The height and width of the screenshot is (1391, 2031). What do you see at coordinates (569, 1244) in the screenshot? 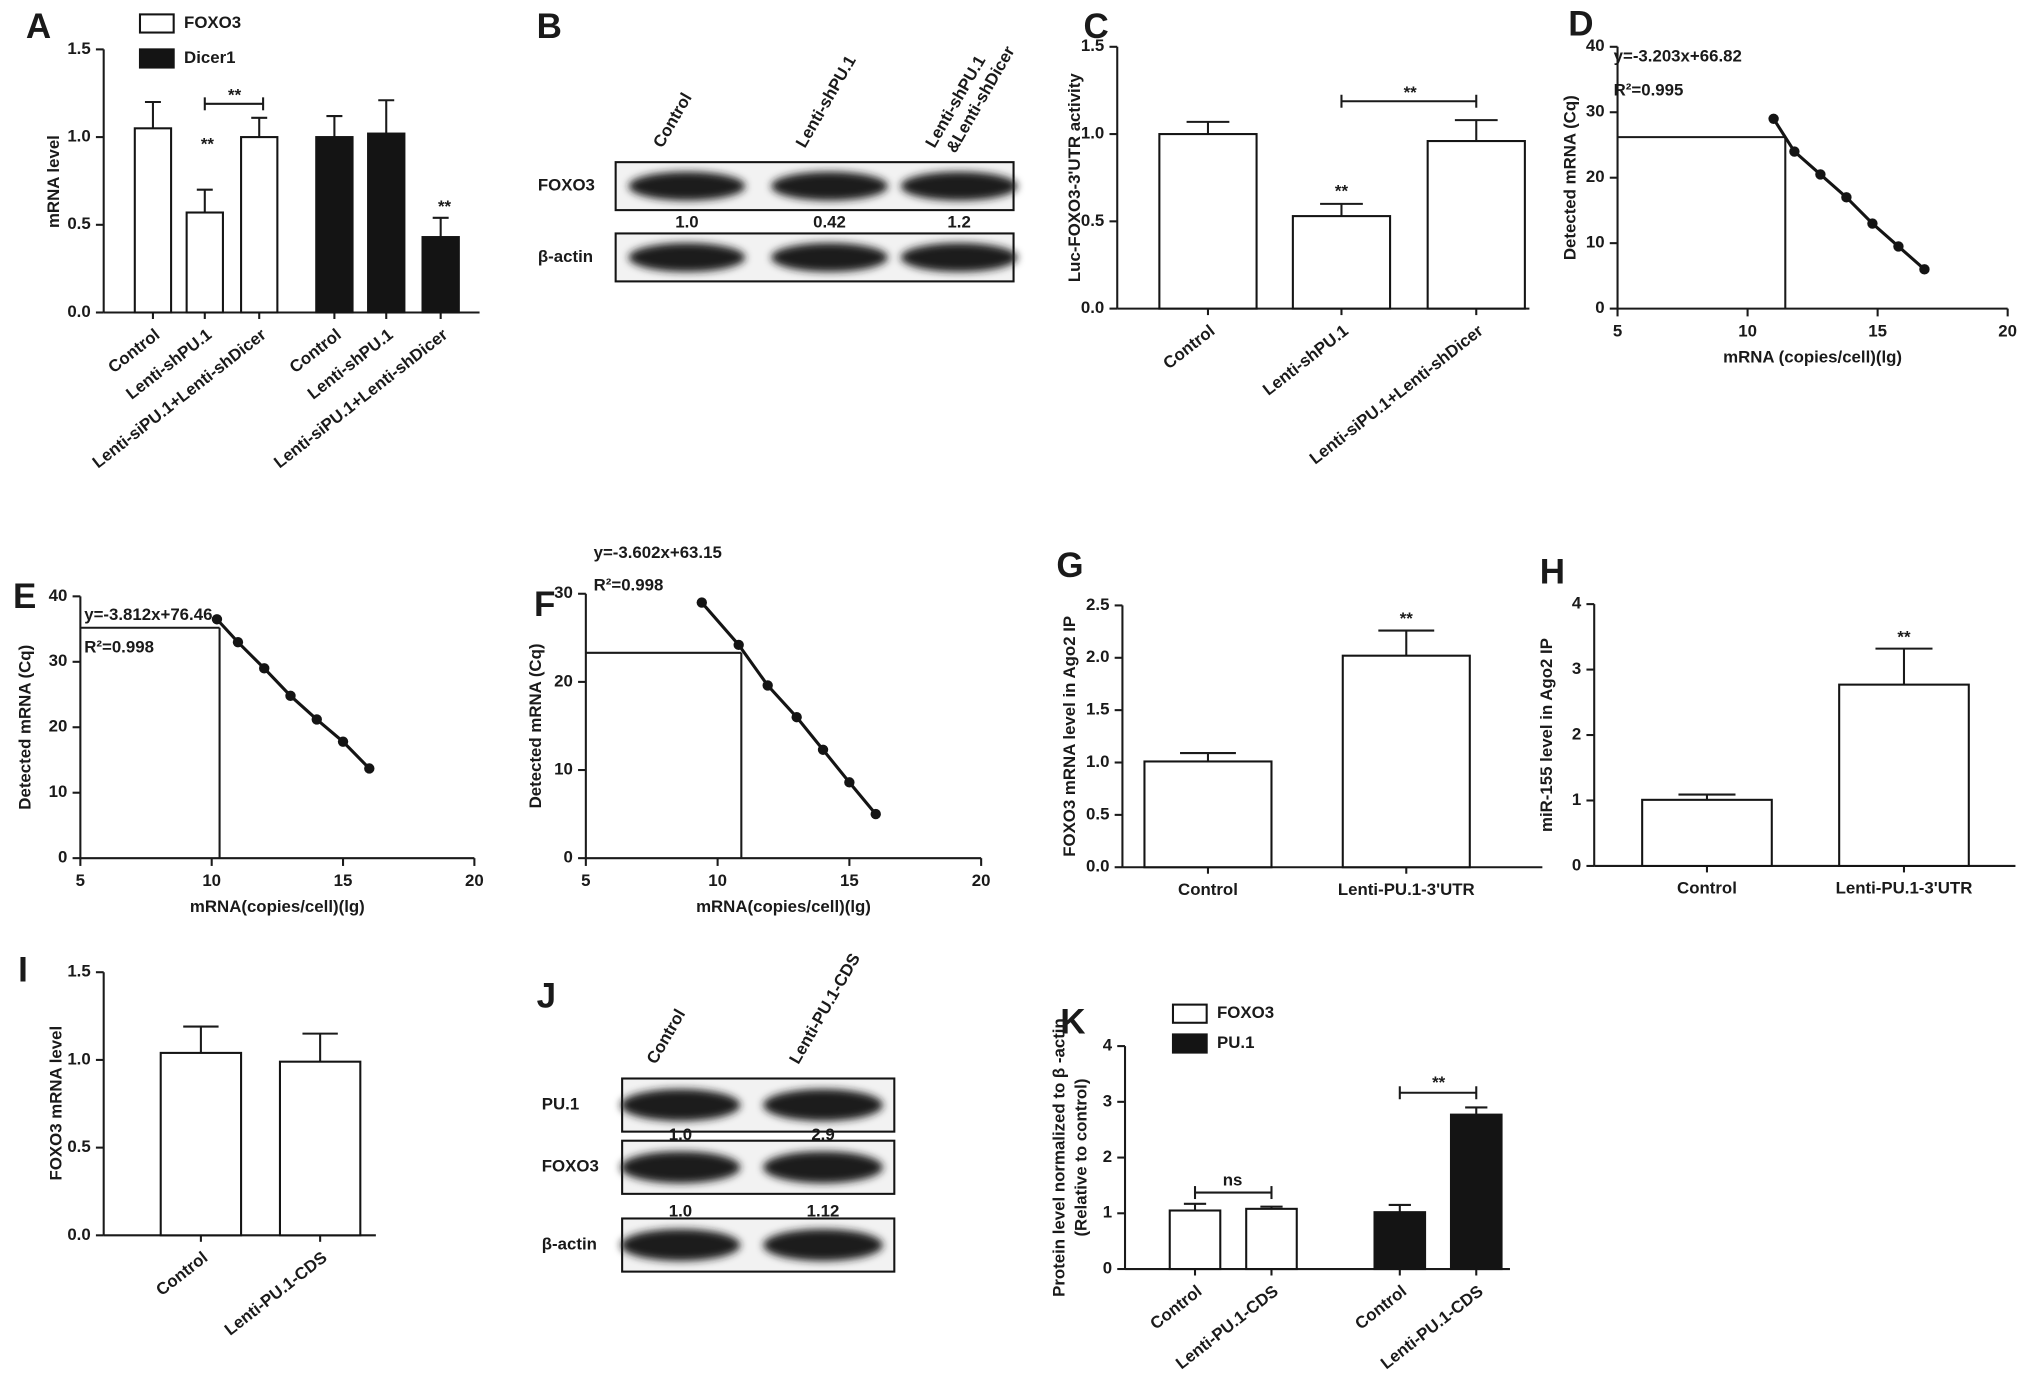
I see `row-label: β-actin` at bounding box center [569, 1244].